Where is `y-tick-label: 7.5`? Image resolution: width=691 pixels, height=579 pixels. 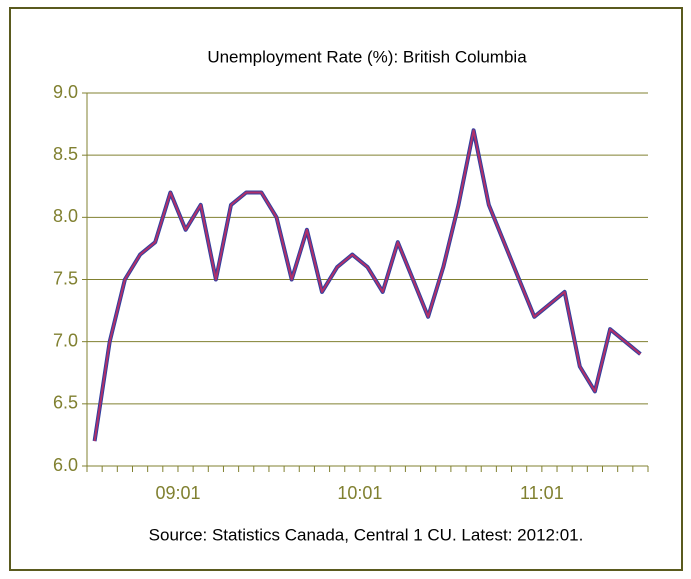 y-tick-label: 7.5 is located at coordinates (65, 278).